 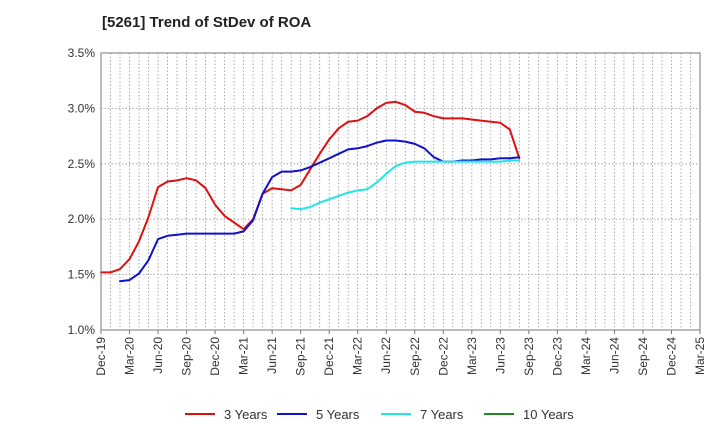 I want to click on x-tick-label: Dec-19, so click(x=101, y=356).